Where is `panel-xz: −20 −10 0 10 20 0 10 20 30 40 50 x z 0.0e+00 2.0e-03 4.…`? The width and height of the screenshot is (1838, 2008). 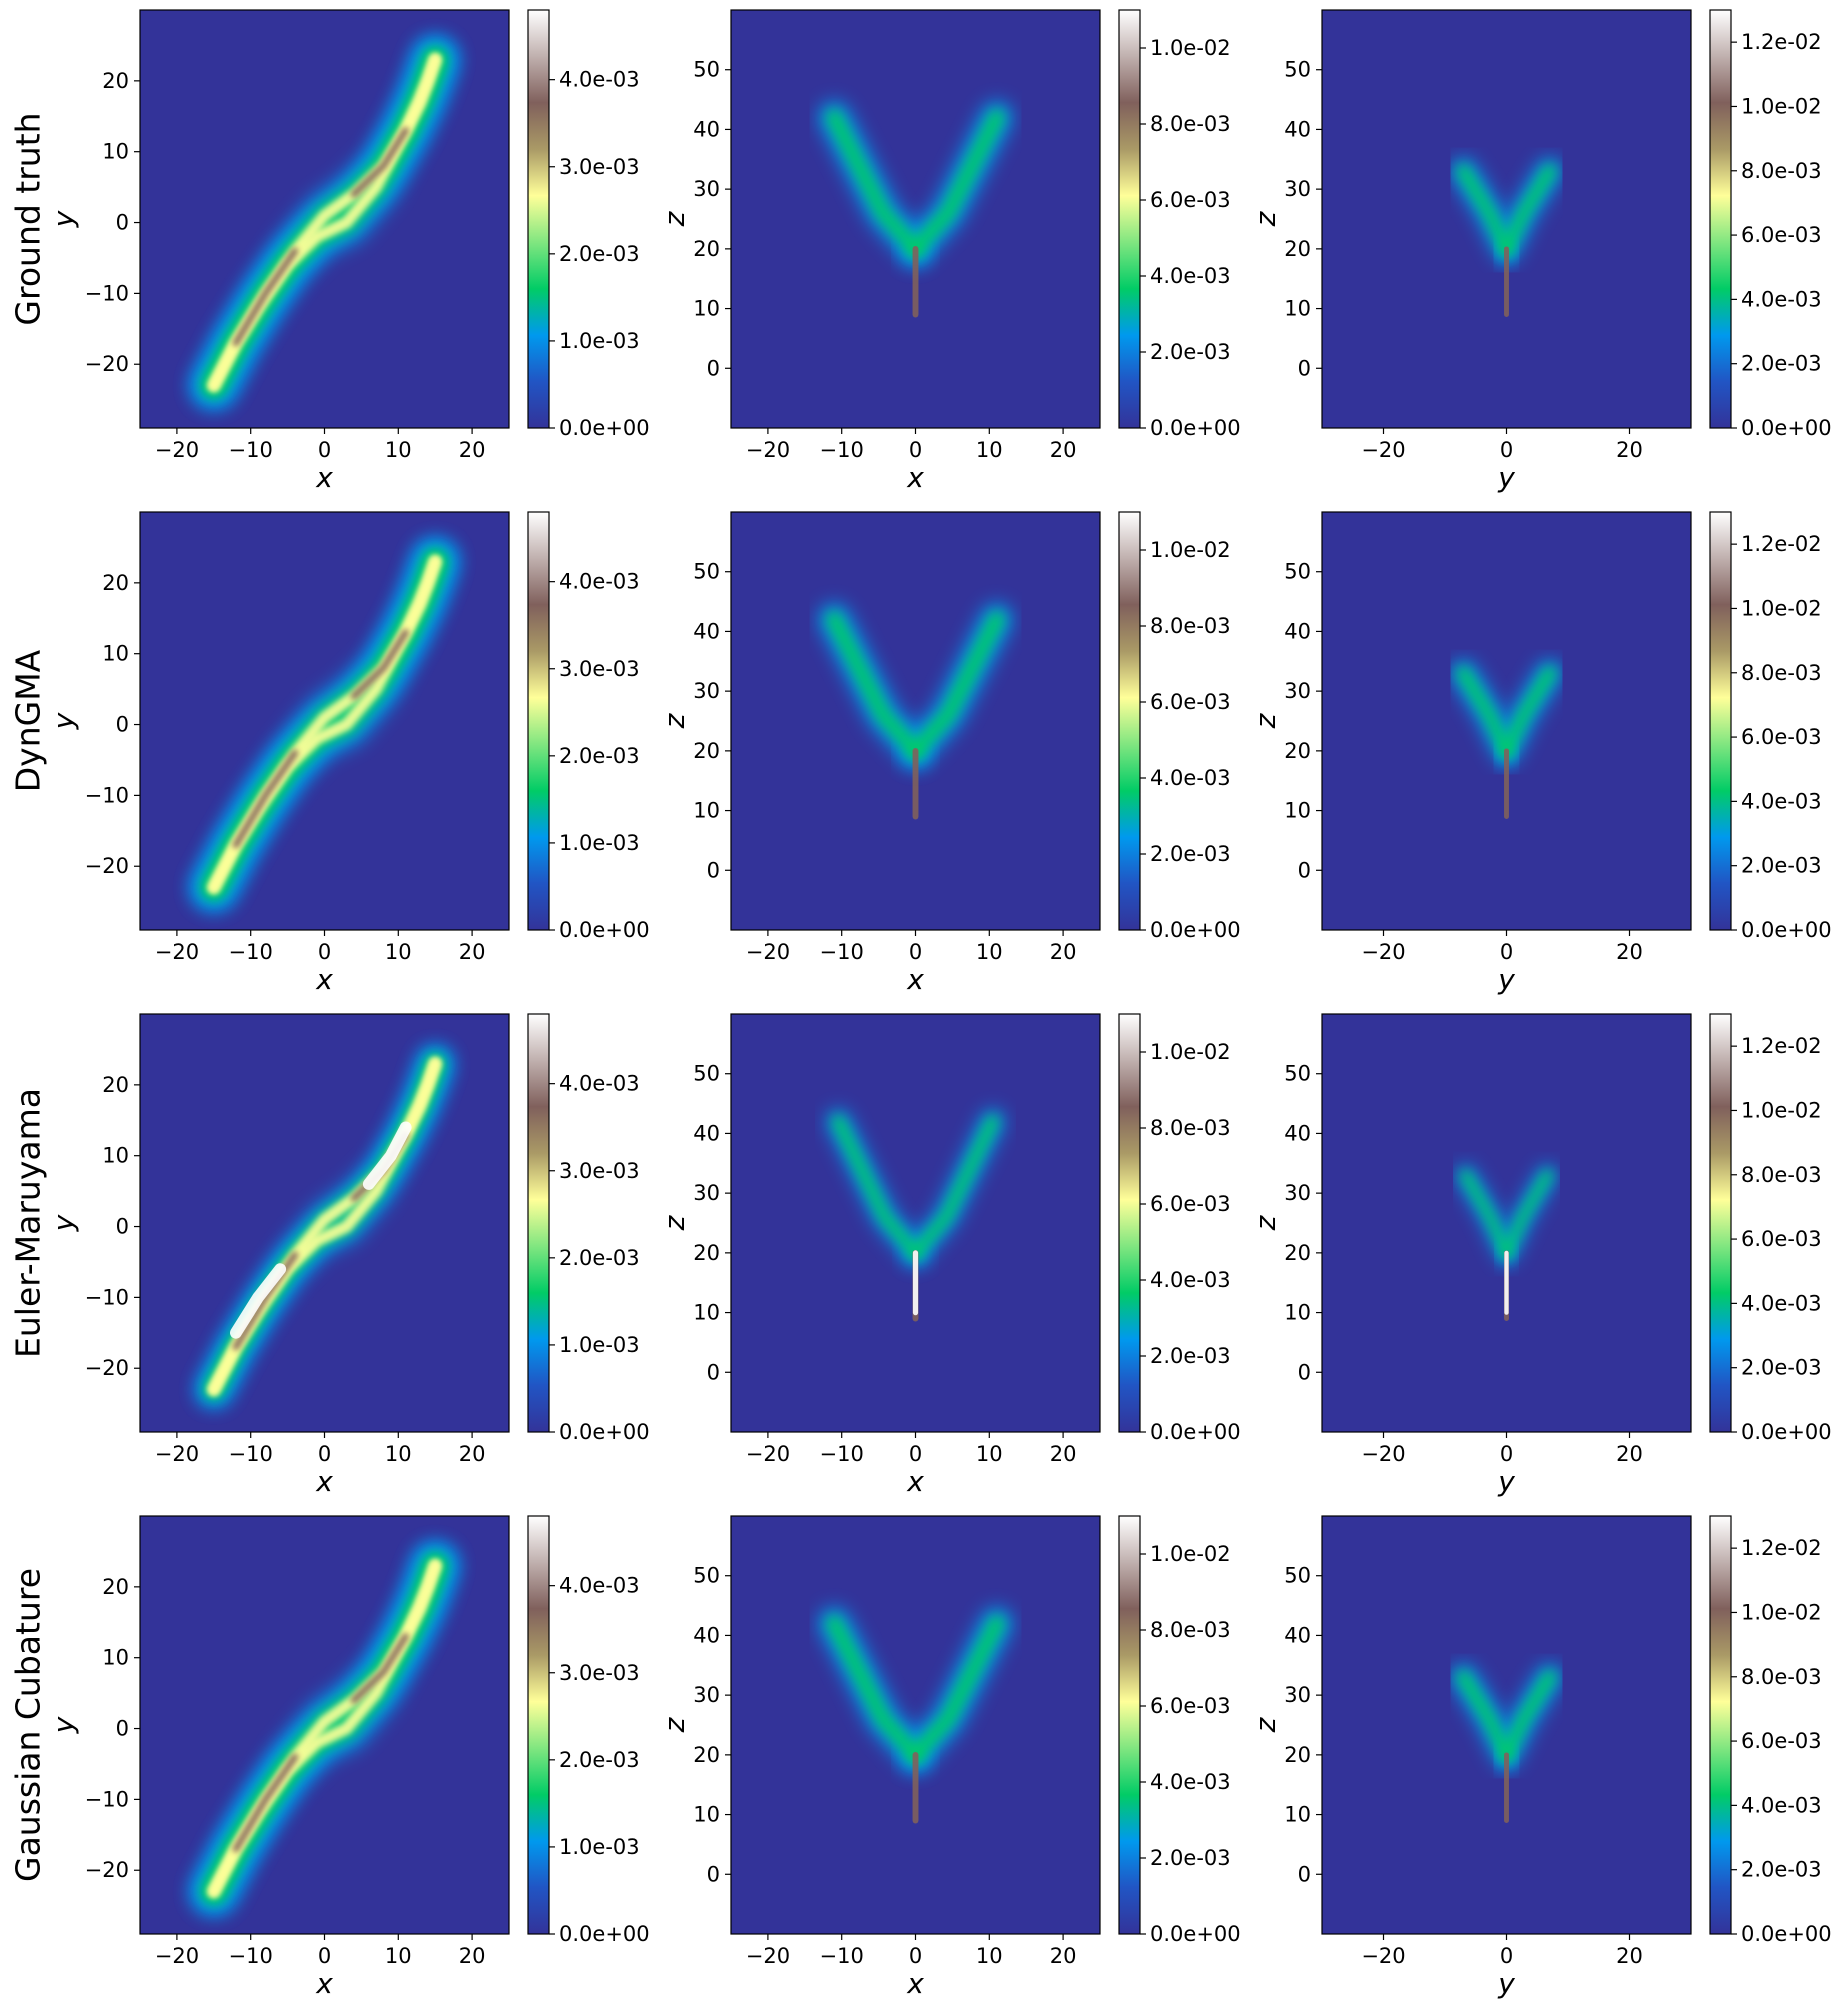 panel-xz: −20 −10 0 10 20 0 10 20 30 40 50 x z 0.0e+00 2.0e-03 4.… is located at coordinates (949, 1255).